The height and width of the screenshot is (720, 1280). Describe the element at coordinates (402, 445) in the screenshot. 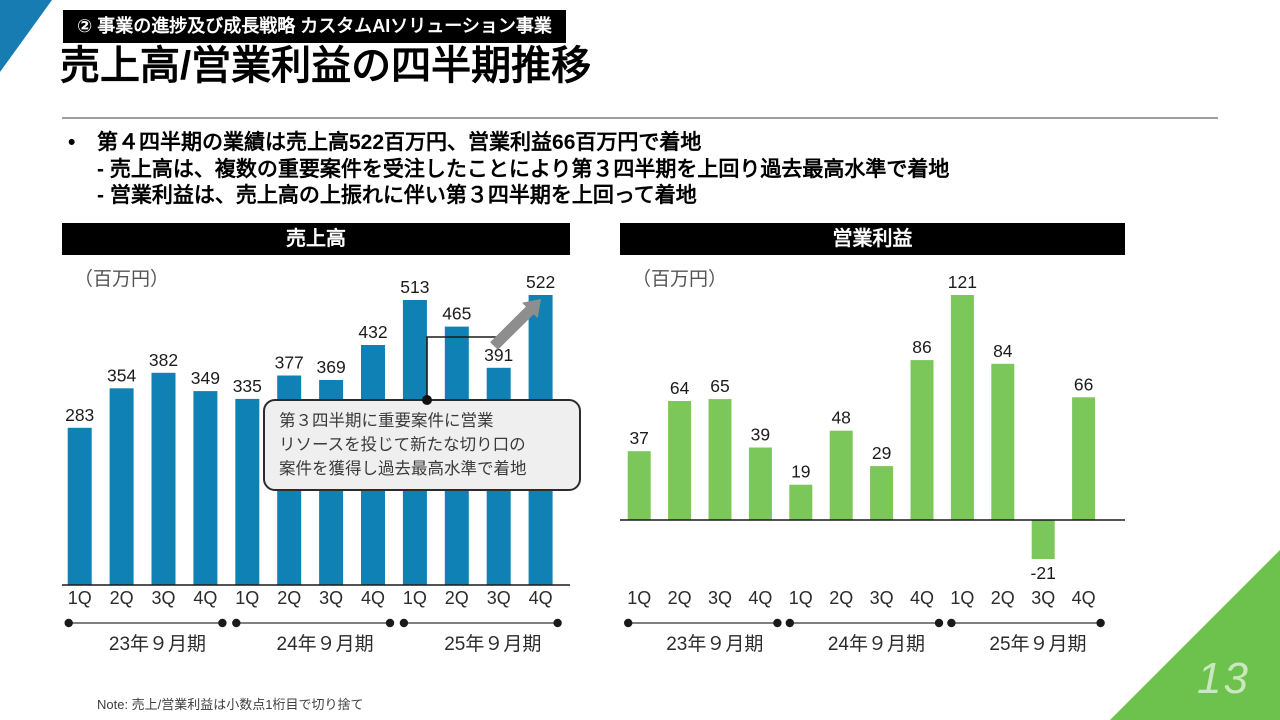

I see `callout-line-2: リソースを投じて新たな切り口の` at that location.